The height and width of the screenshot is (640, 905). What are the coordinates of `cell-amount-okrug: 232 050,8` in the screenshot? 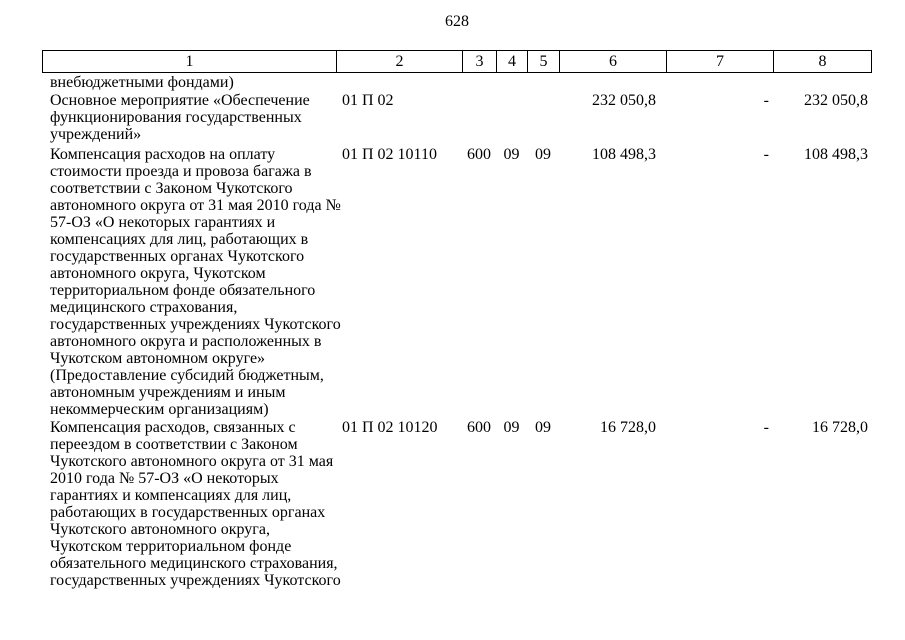 It's located at (836, 100).